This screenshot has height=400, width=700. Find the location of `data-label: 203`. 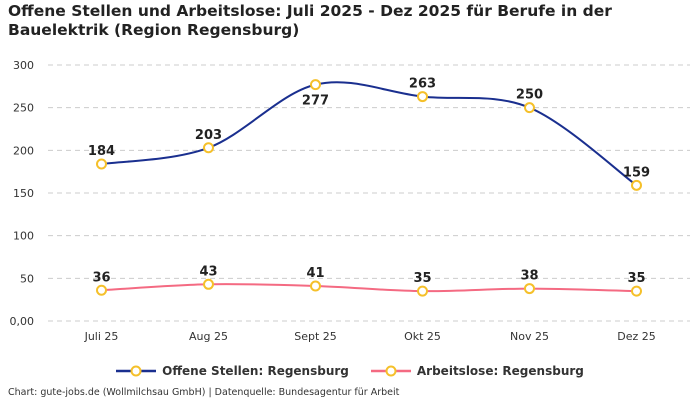

data-label: 203 is located at coordinates (208, 135).